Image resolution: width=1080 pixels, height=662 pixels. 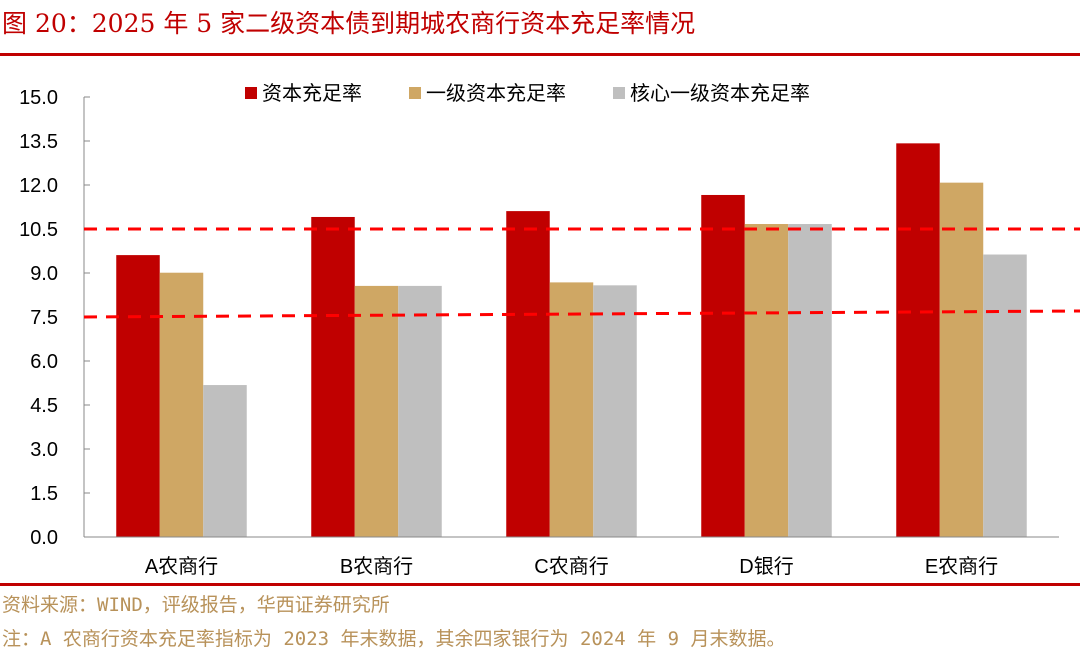 What do you see at coordinates (38, 230) in the screenshot?
I see `y-tick-label: 10.5` at bounding box center [38, 230].